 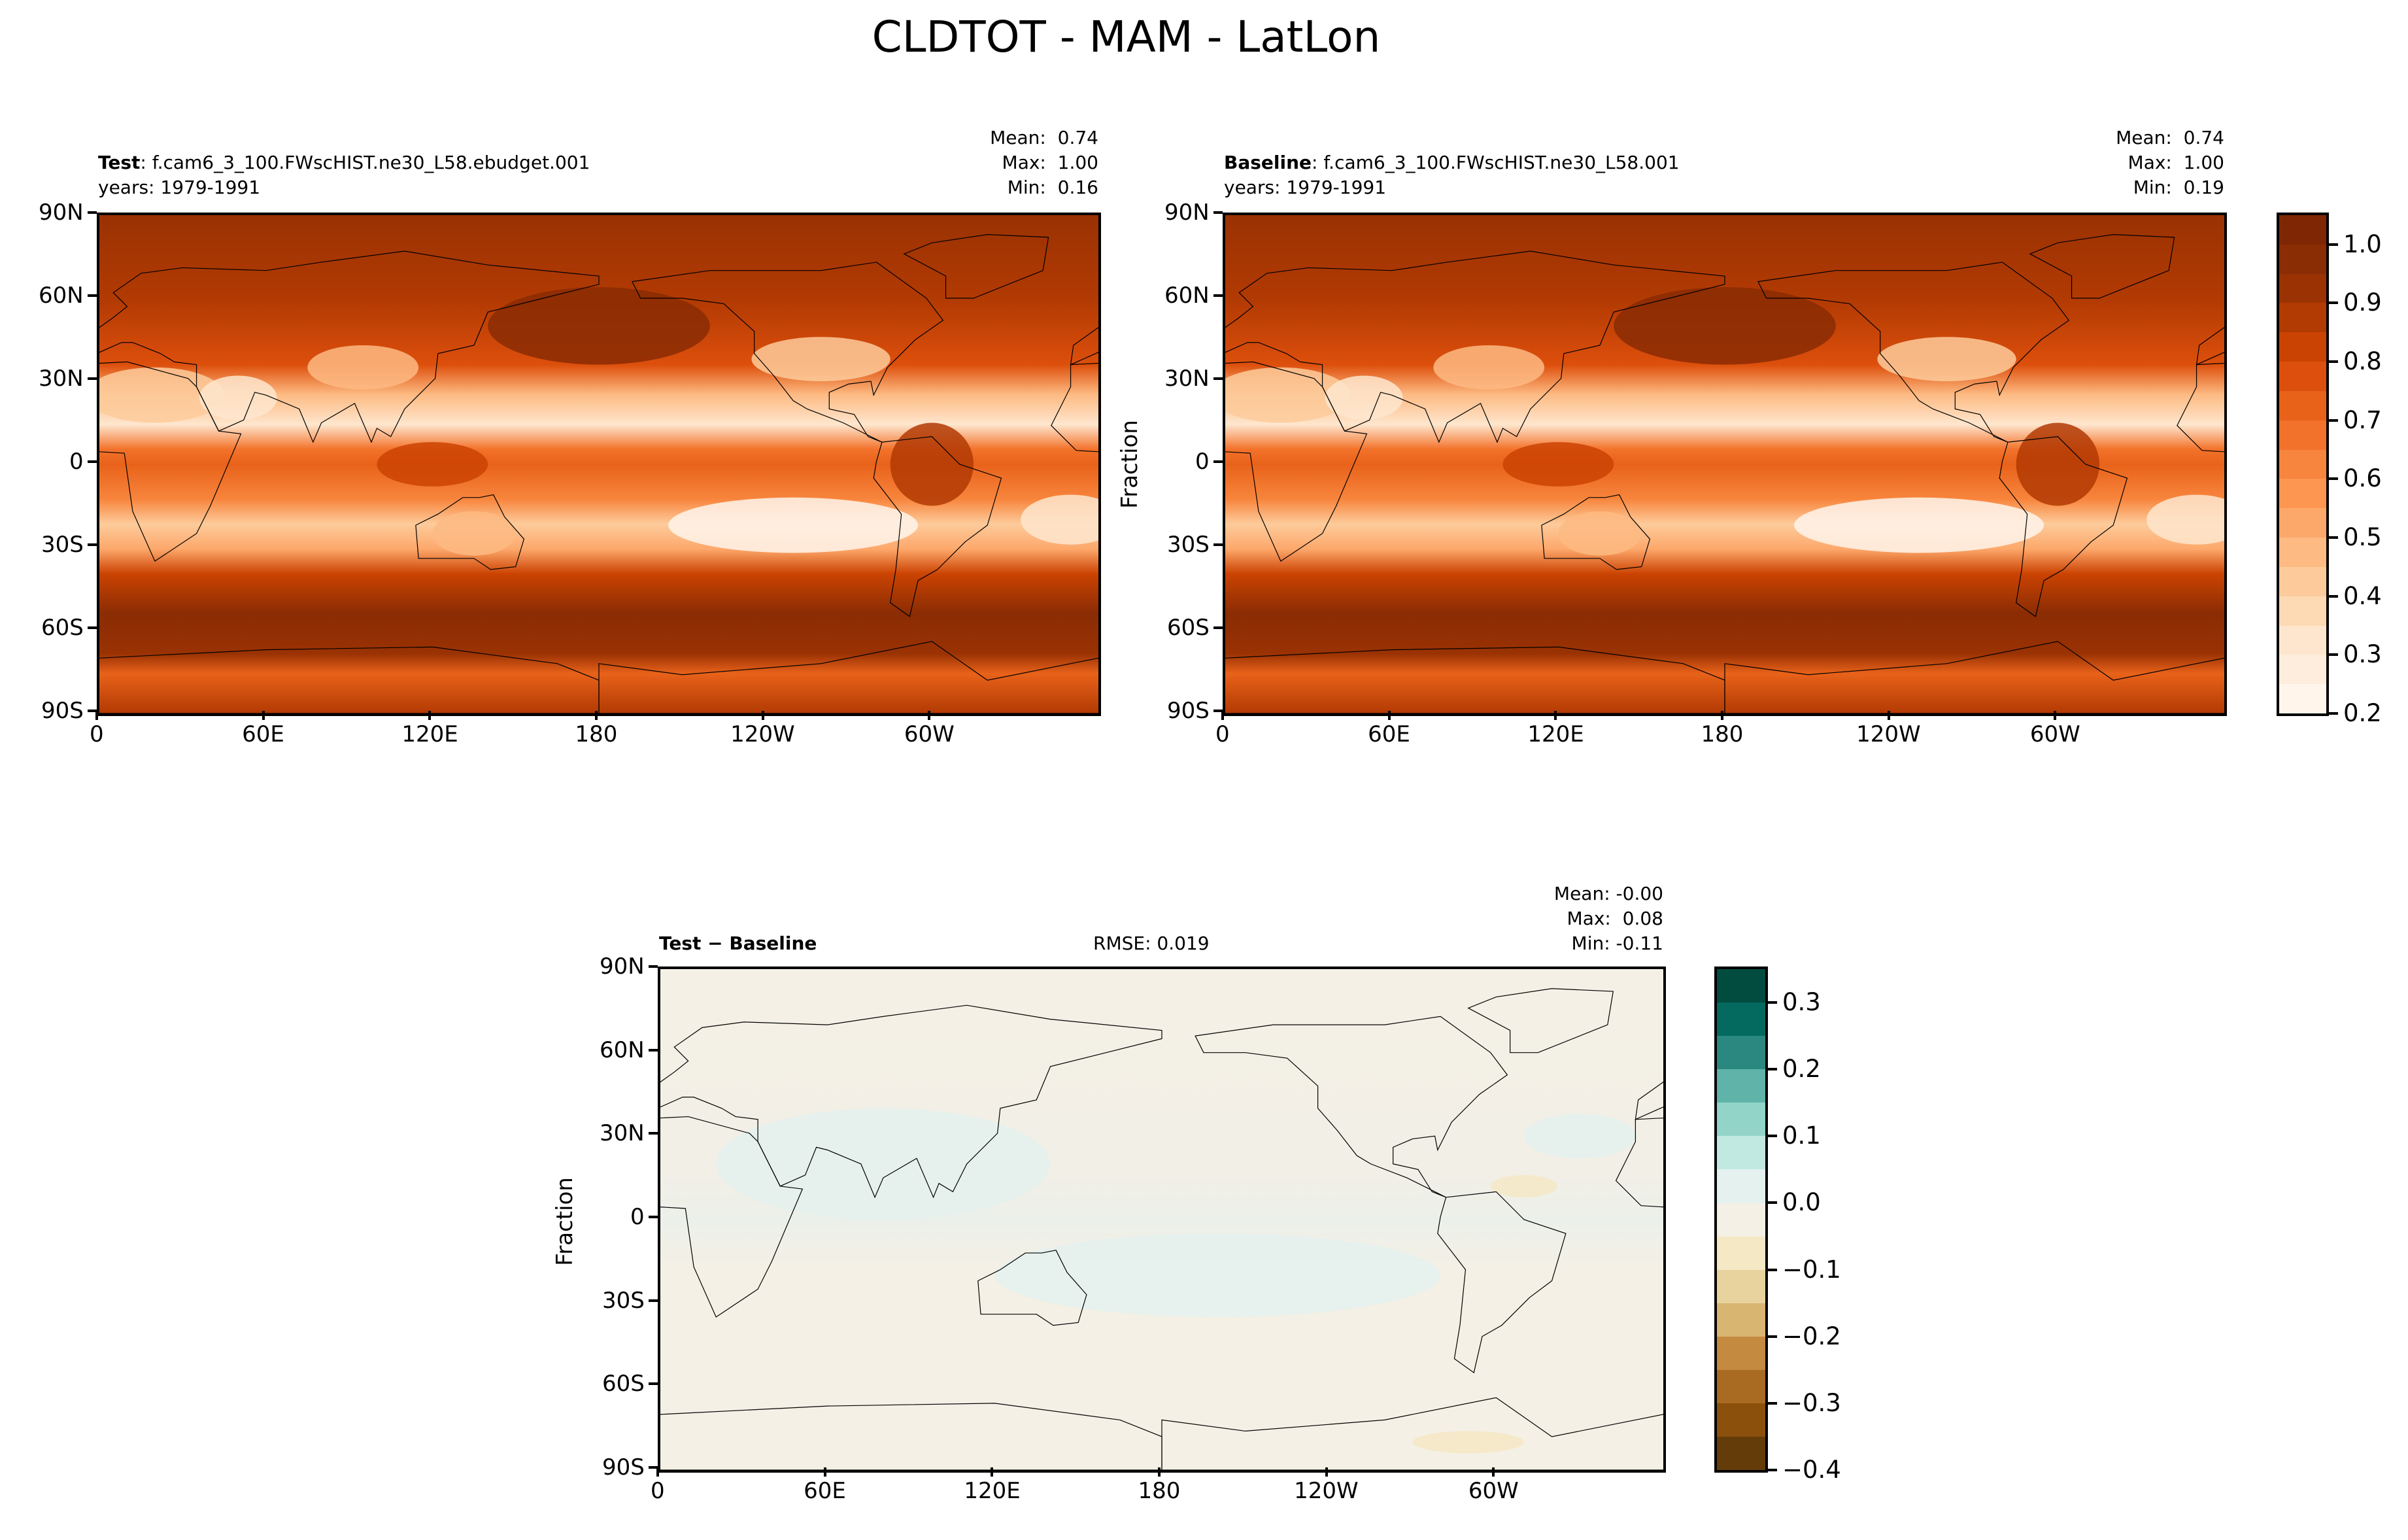 What do you see at coordinates (1801, 1202) in the screenshot?
I see `colorbar-tick-label: 0.0` at bounding box center [1801, 1202].